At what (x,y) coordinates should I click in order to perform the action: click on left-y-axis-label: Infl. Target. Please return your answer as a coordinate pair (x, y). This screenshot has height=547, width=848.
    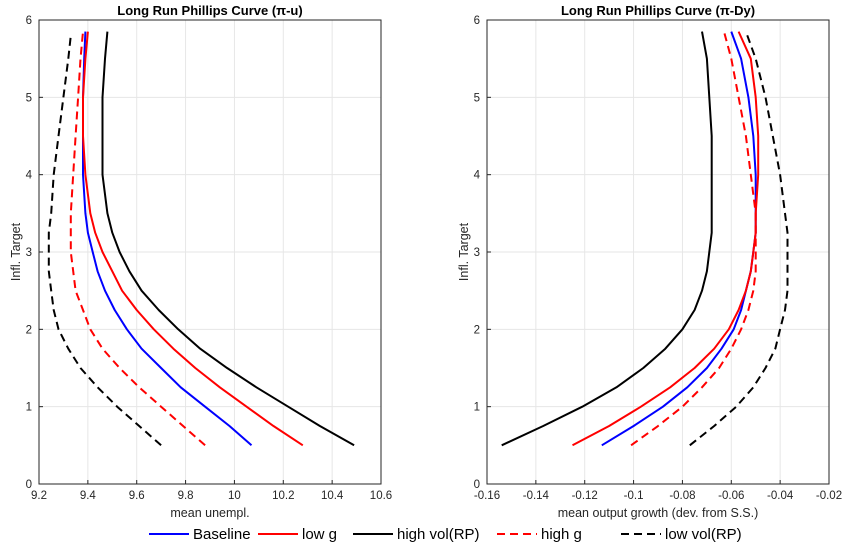
    Looking at the image, I should click on (16, 251).